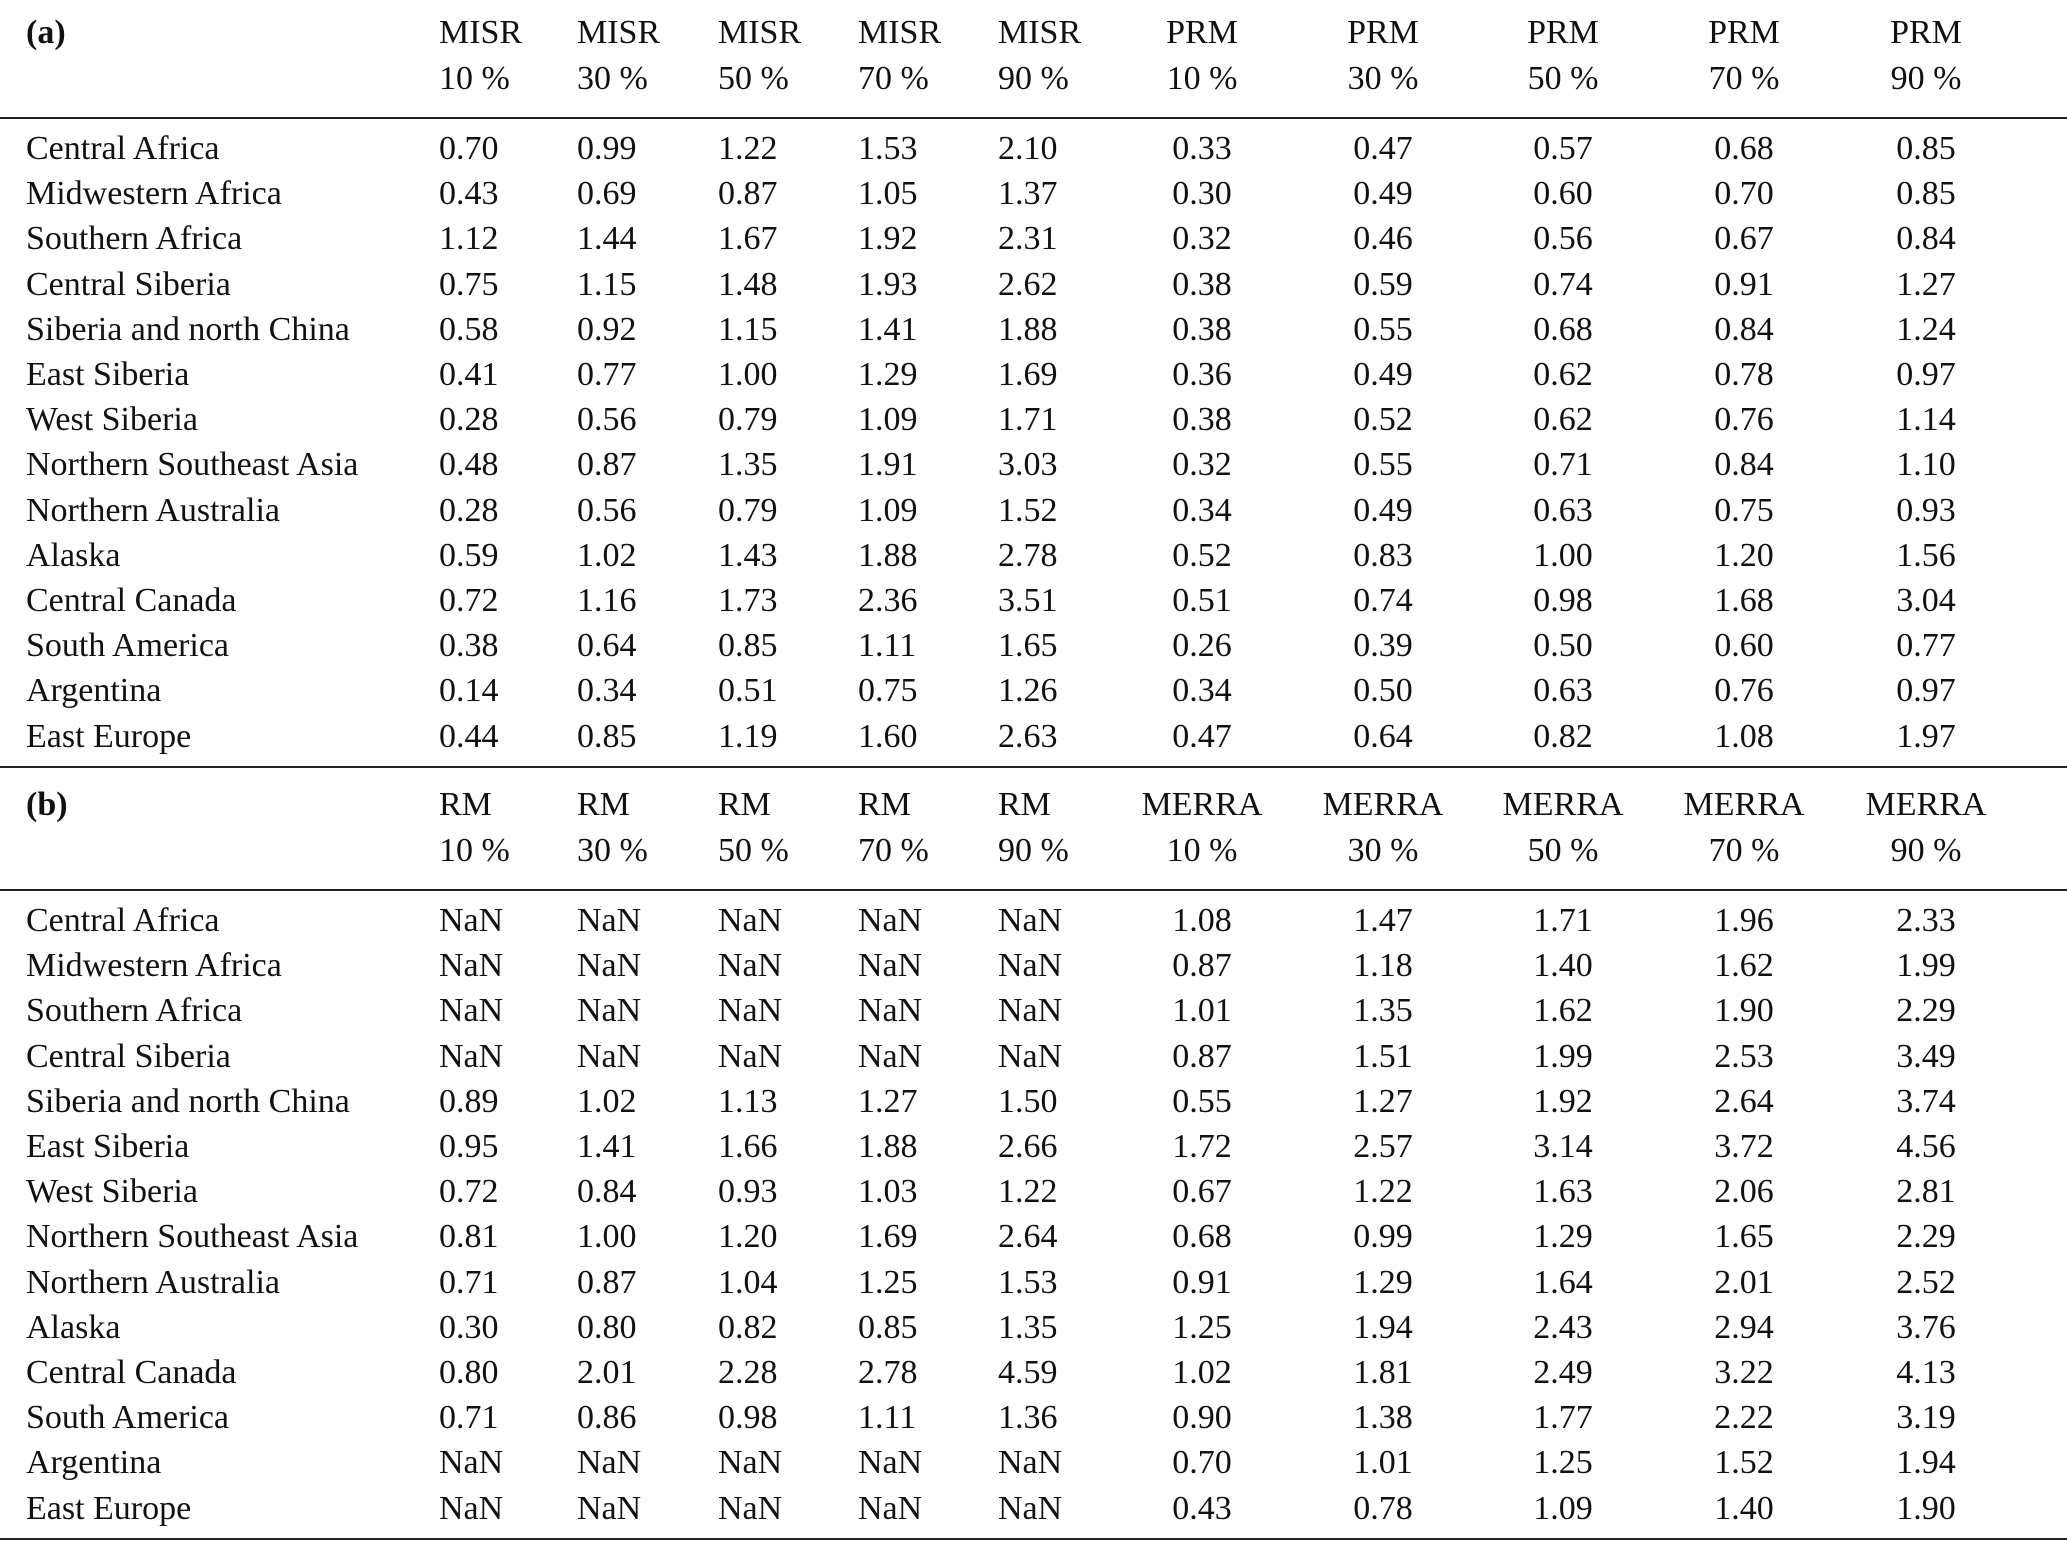  Describe the element at coordinates (888, 555) in the screenshot. I see `table-cell: 1.88` at that location.